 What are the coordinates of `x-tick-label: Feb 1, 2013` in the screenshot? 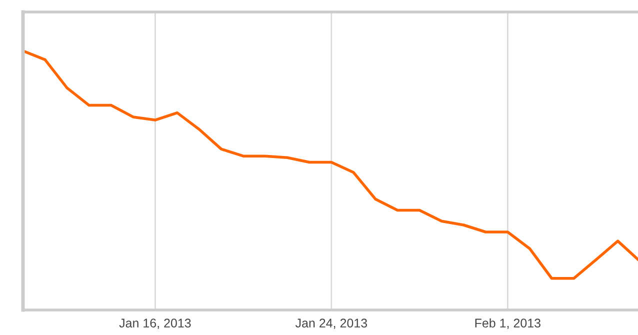 It's located at (507, 323).